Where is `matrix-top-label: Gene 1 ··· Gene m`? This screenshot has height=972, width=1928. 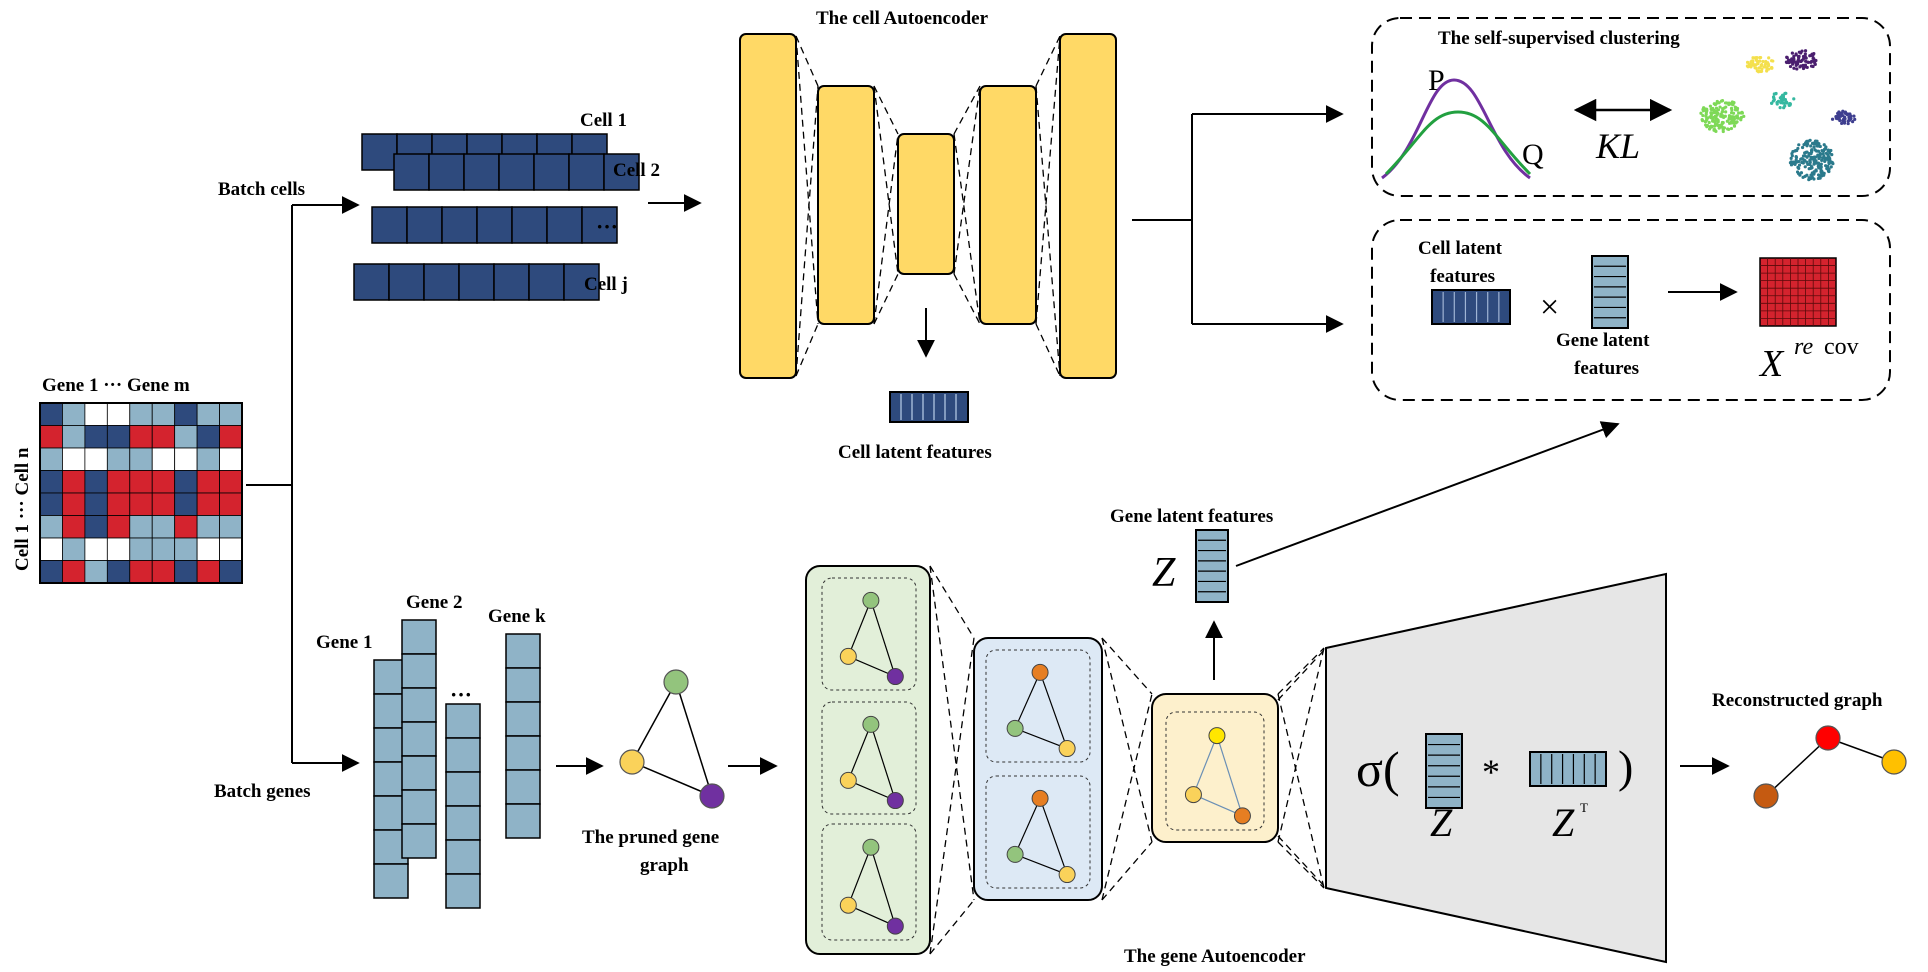
matrix-top-label: Gene 1 ··· Gene m is located at coordinates (116, 385).